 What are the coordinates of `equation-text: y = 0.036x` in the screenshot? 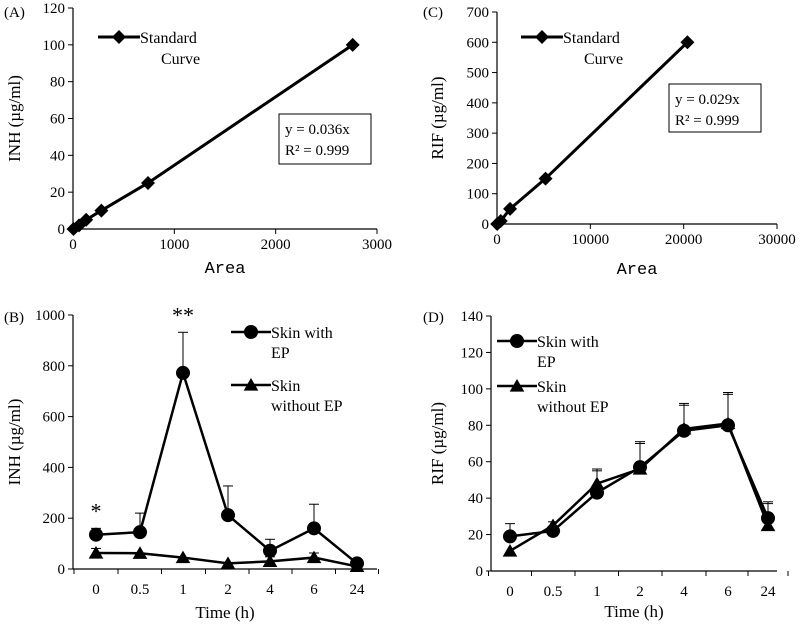 It's located at (317, 130).